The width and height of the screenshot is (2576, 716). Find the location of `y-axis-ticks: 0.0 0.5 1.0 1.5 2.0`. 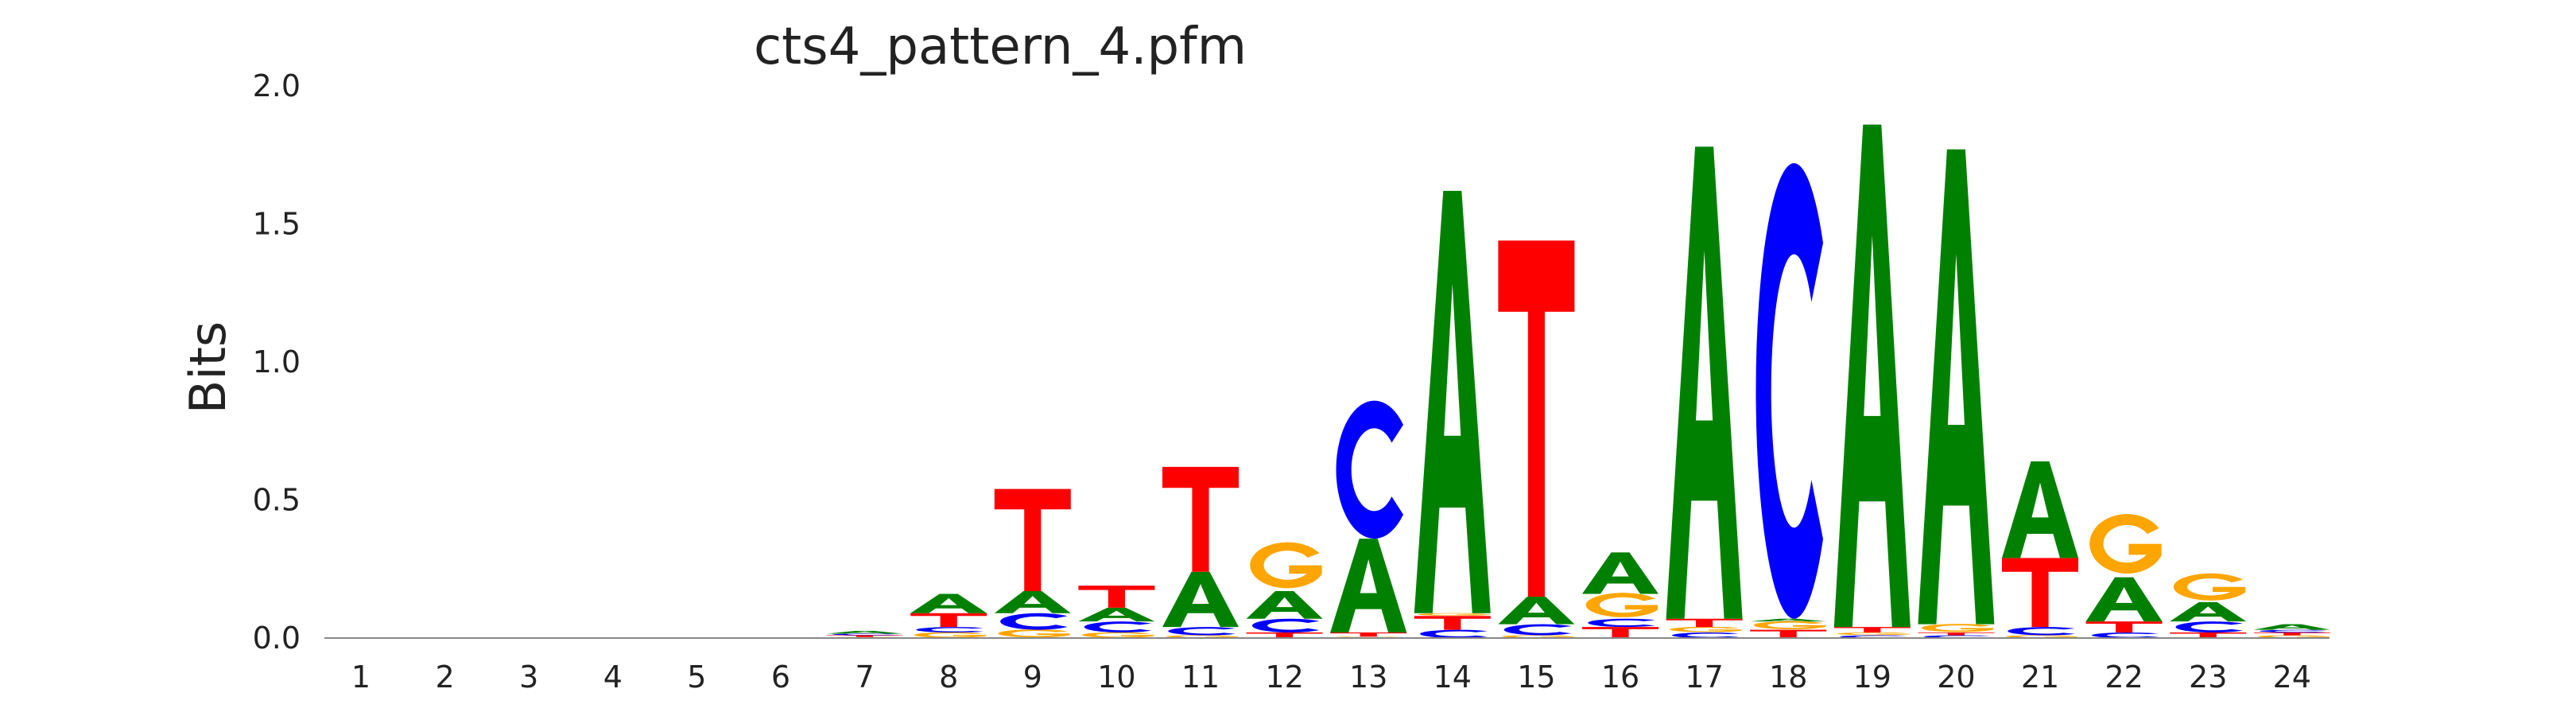

y-axis-ticks: 0.0 0.5 1.0 1.5 2.0 is located at coordinates (277, 362).